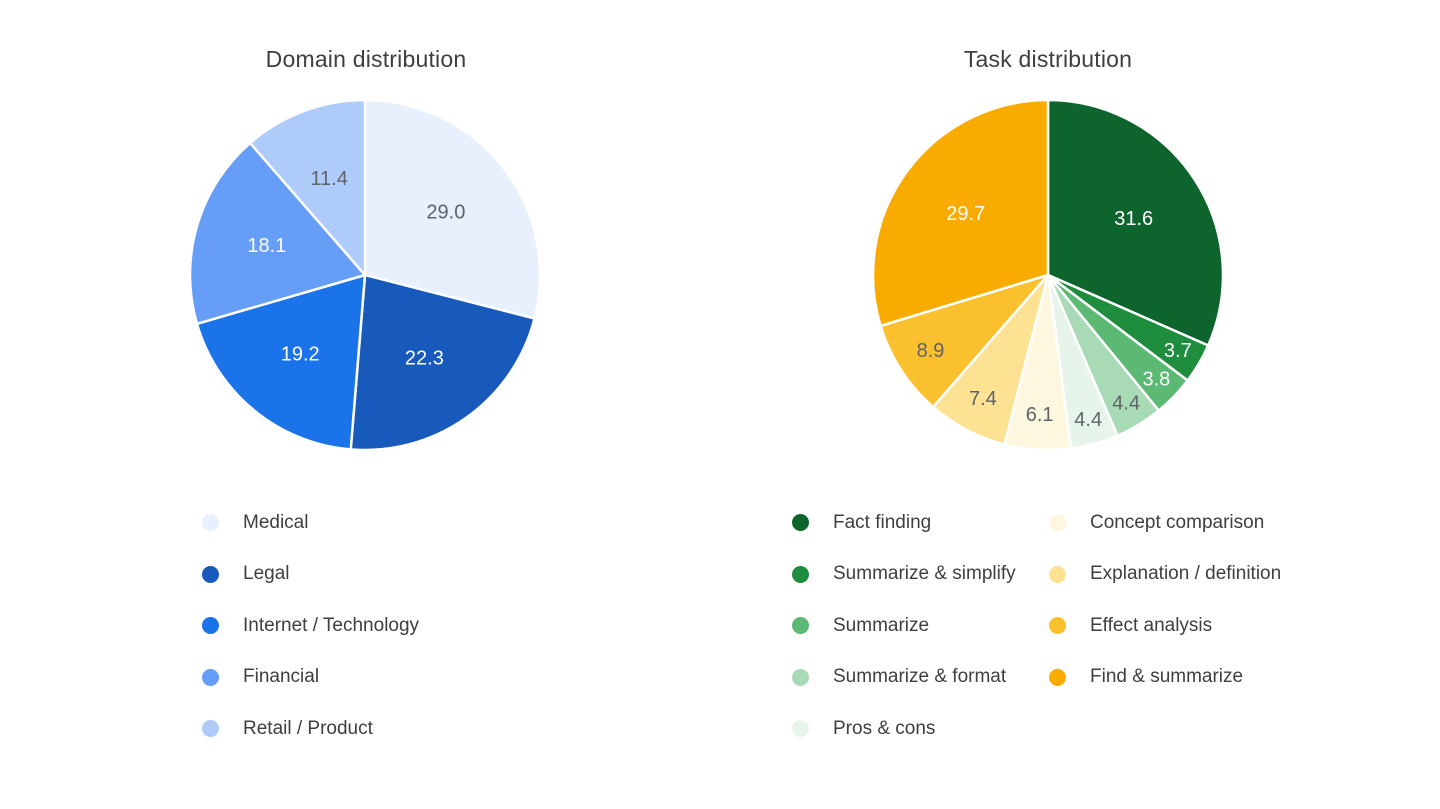  I want to click on legend-label-effect-analysis: Effect analysis, so click(1151, 625).